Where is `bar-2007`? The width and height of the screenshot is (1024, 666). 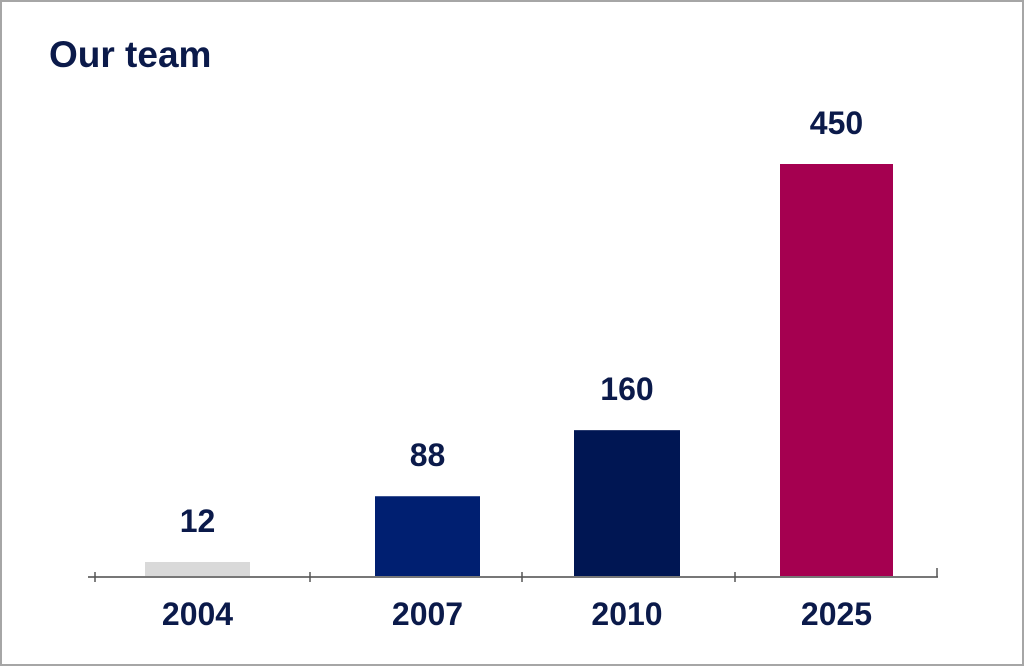
bar-2007 is located at coordinates (427, 536).